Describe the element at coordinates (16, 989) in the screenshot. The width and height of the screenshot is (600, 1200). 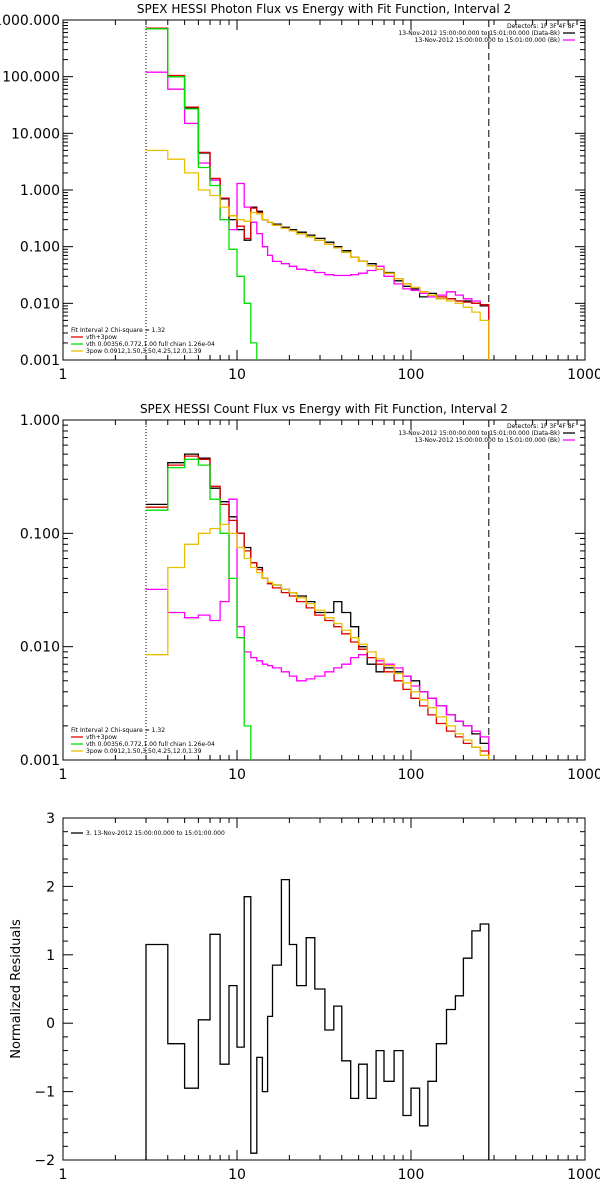
I see `y-axis-label: Normalized Residuals` at that location.